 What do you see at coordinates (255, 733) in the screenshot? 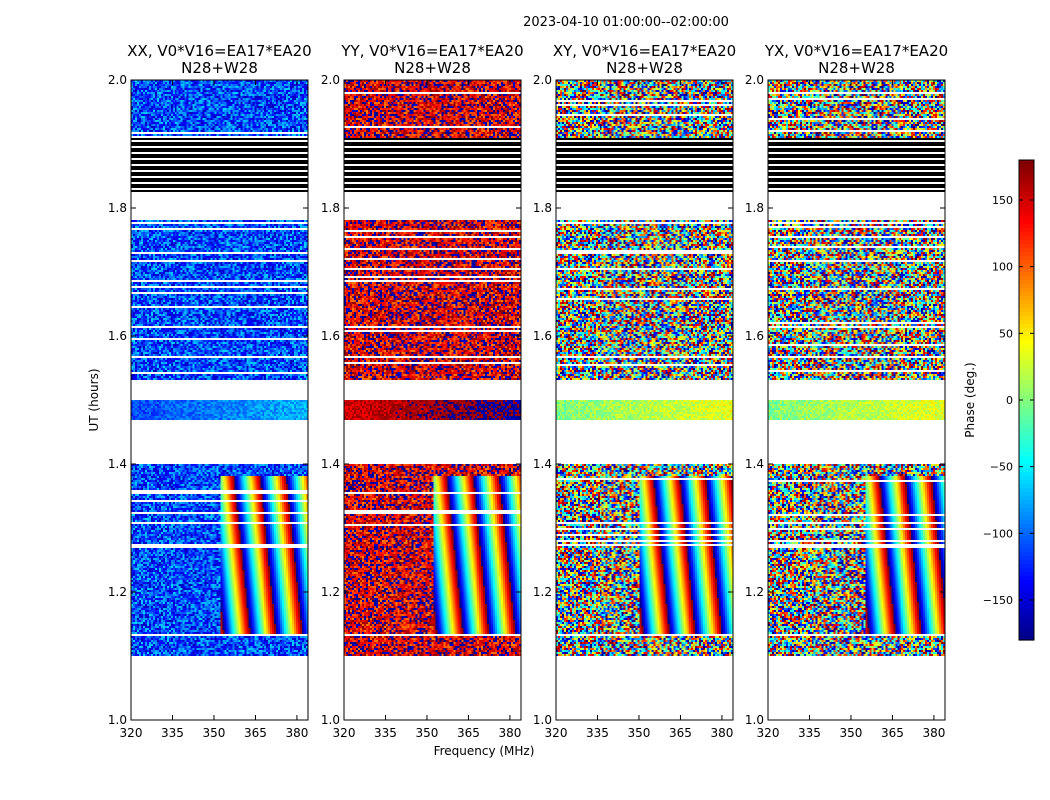
I see `x-tick-label-xx: 365` at bounding box center [255, 733].